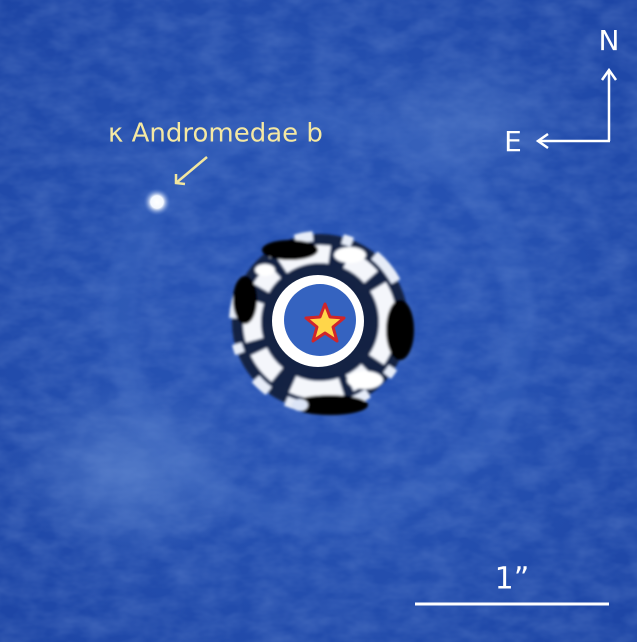 The height and width of the screenshot is (642, 637). What do you see at coordinates (561, 91) in the screenshot?
I see `compass: N E` at bounding box center [561, 91].